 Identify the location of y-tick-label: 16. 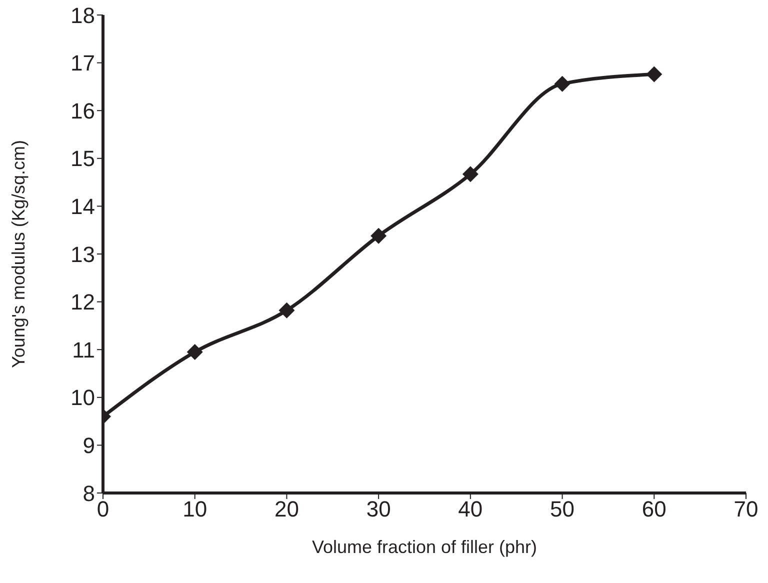
(82, 111).